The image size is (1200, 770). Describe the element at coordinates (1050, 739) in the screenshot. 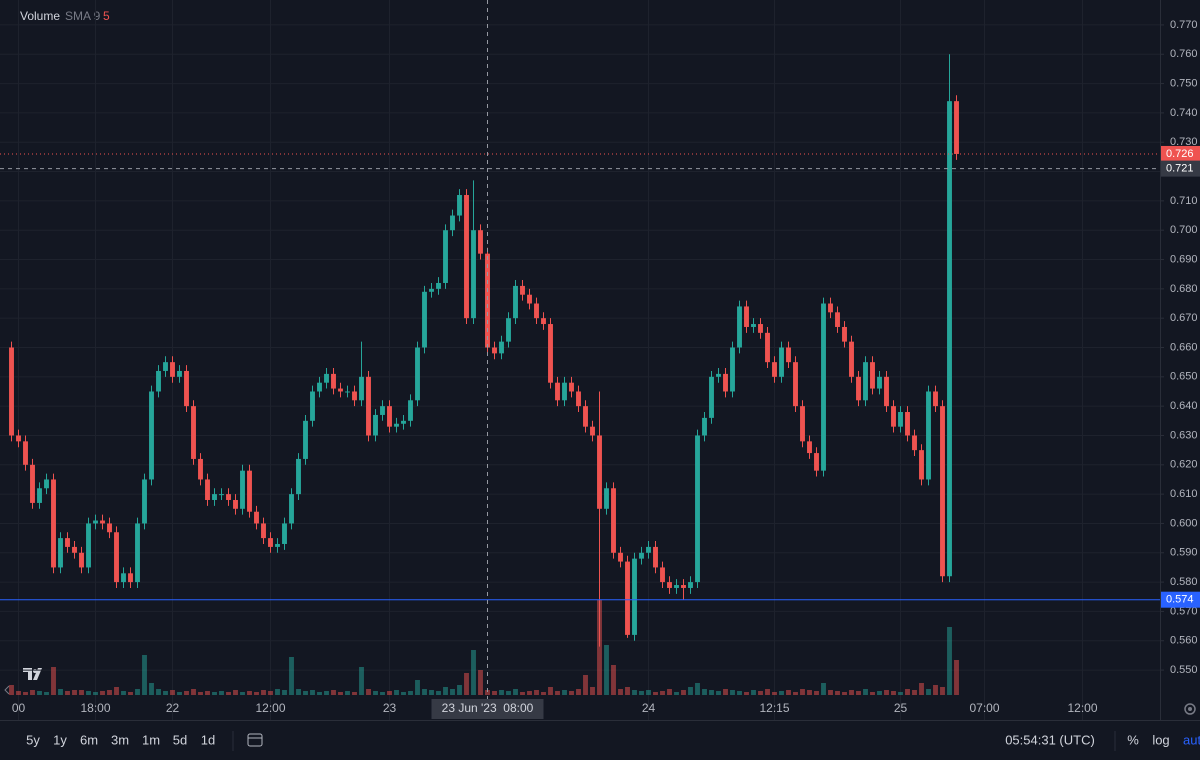

I see `clock: 05:54:31 (UTC)` at that location.